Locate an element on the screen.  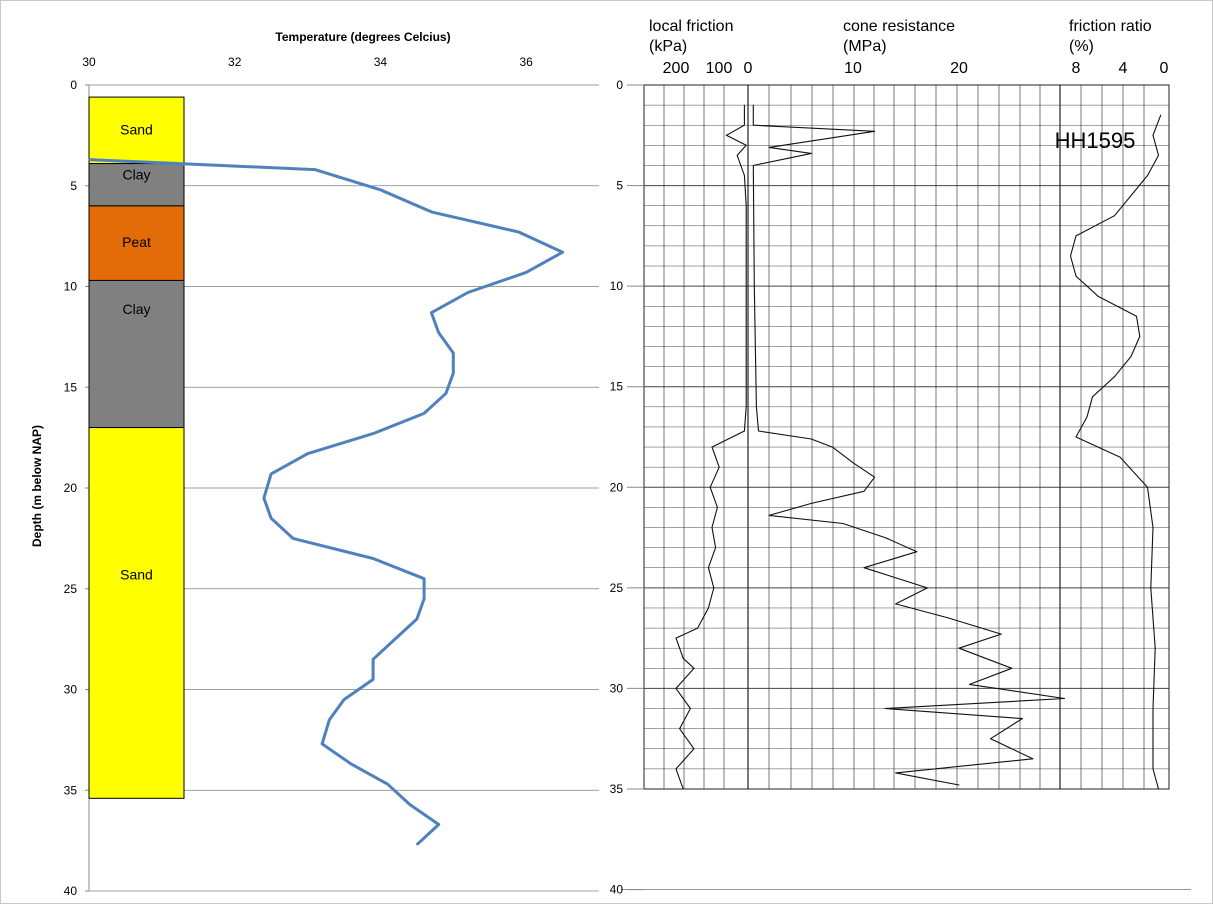
left-y-tick-label: 15 is located at coordinates (71, 387).